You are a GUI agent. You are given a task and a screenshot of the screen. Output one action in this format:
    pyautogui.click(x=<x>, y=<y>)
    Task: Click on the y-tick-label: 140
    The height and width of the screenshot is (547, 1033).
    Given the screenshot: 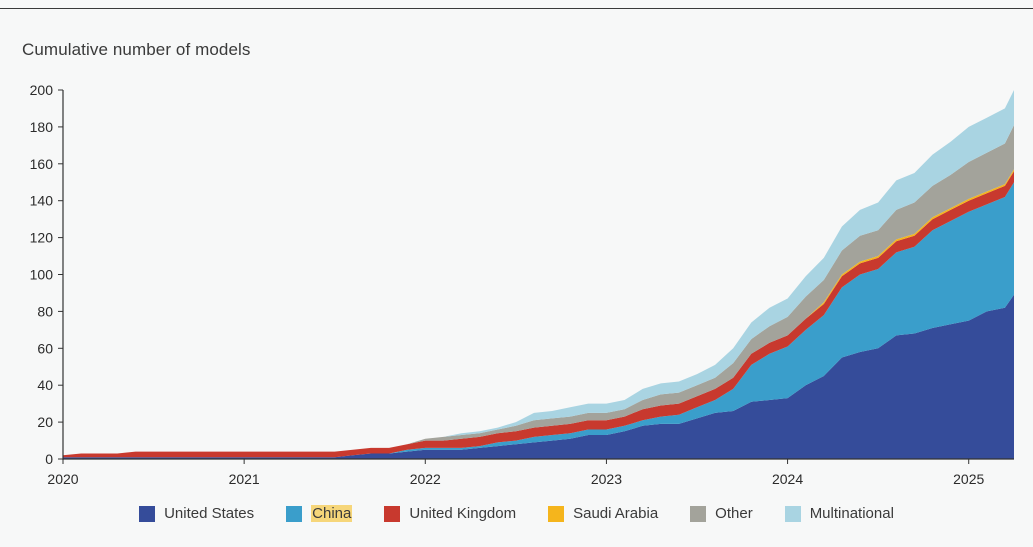 What is the action you would take?
    pyautogui.click(x=42, y=201)
    